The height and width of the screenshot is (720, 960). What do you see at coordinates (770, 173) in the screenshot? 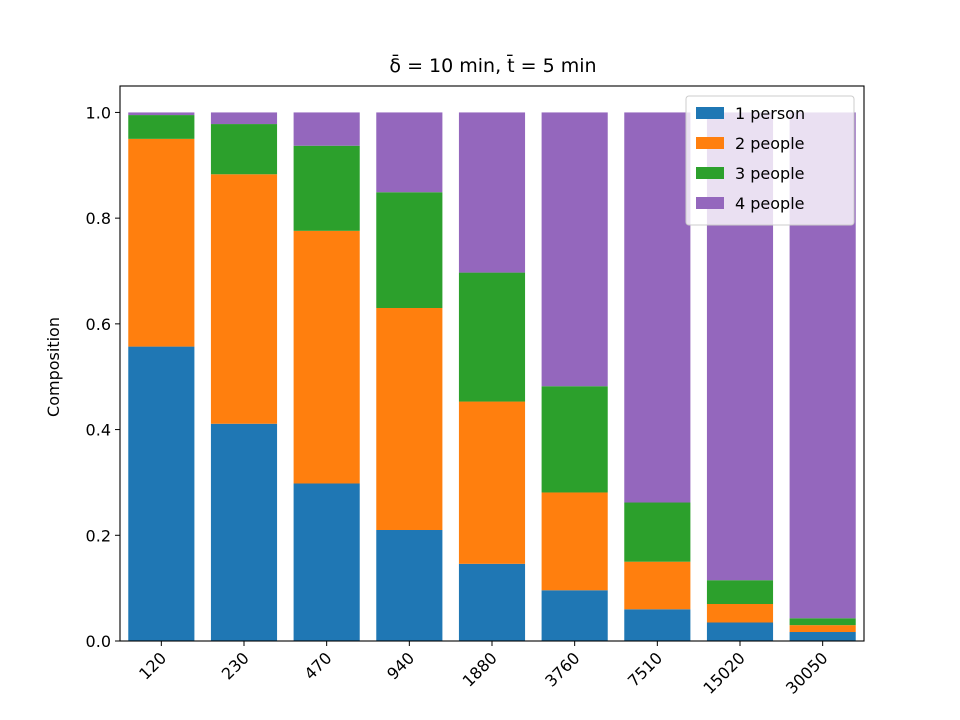
I see `legend-label: 3 people` at bounding box center [770, 173].